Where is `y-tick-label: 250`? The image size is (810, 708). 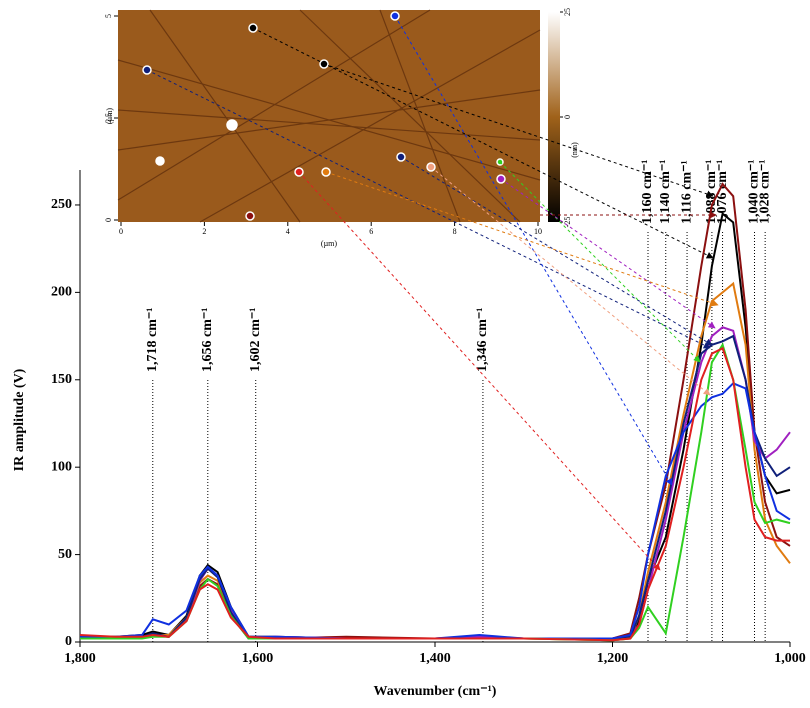
y-tick-label: 250 is located at coordinates (61, 204).